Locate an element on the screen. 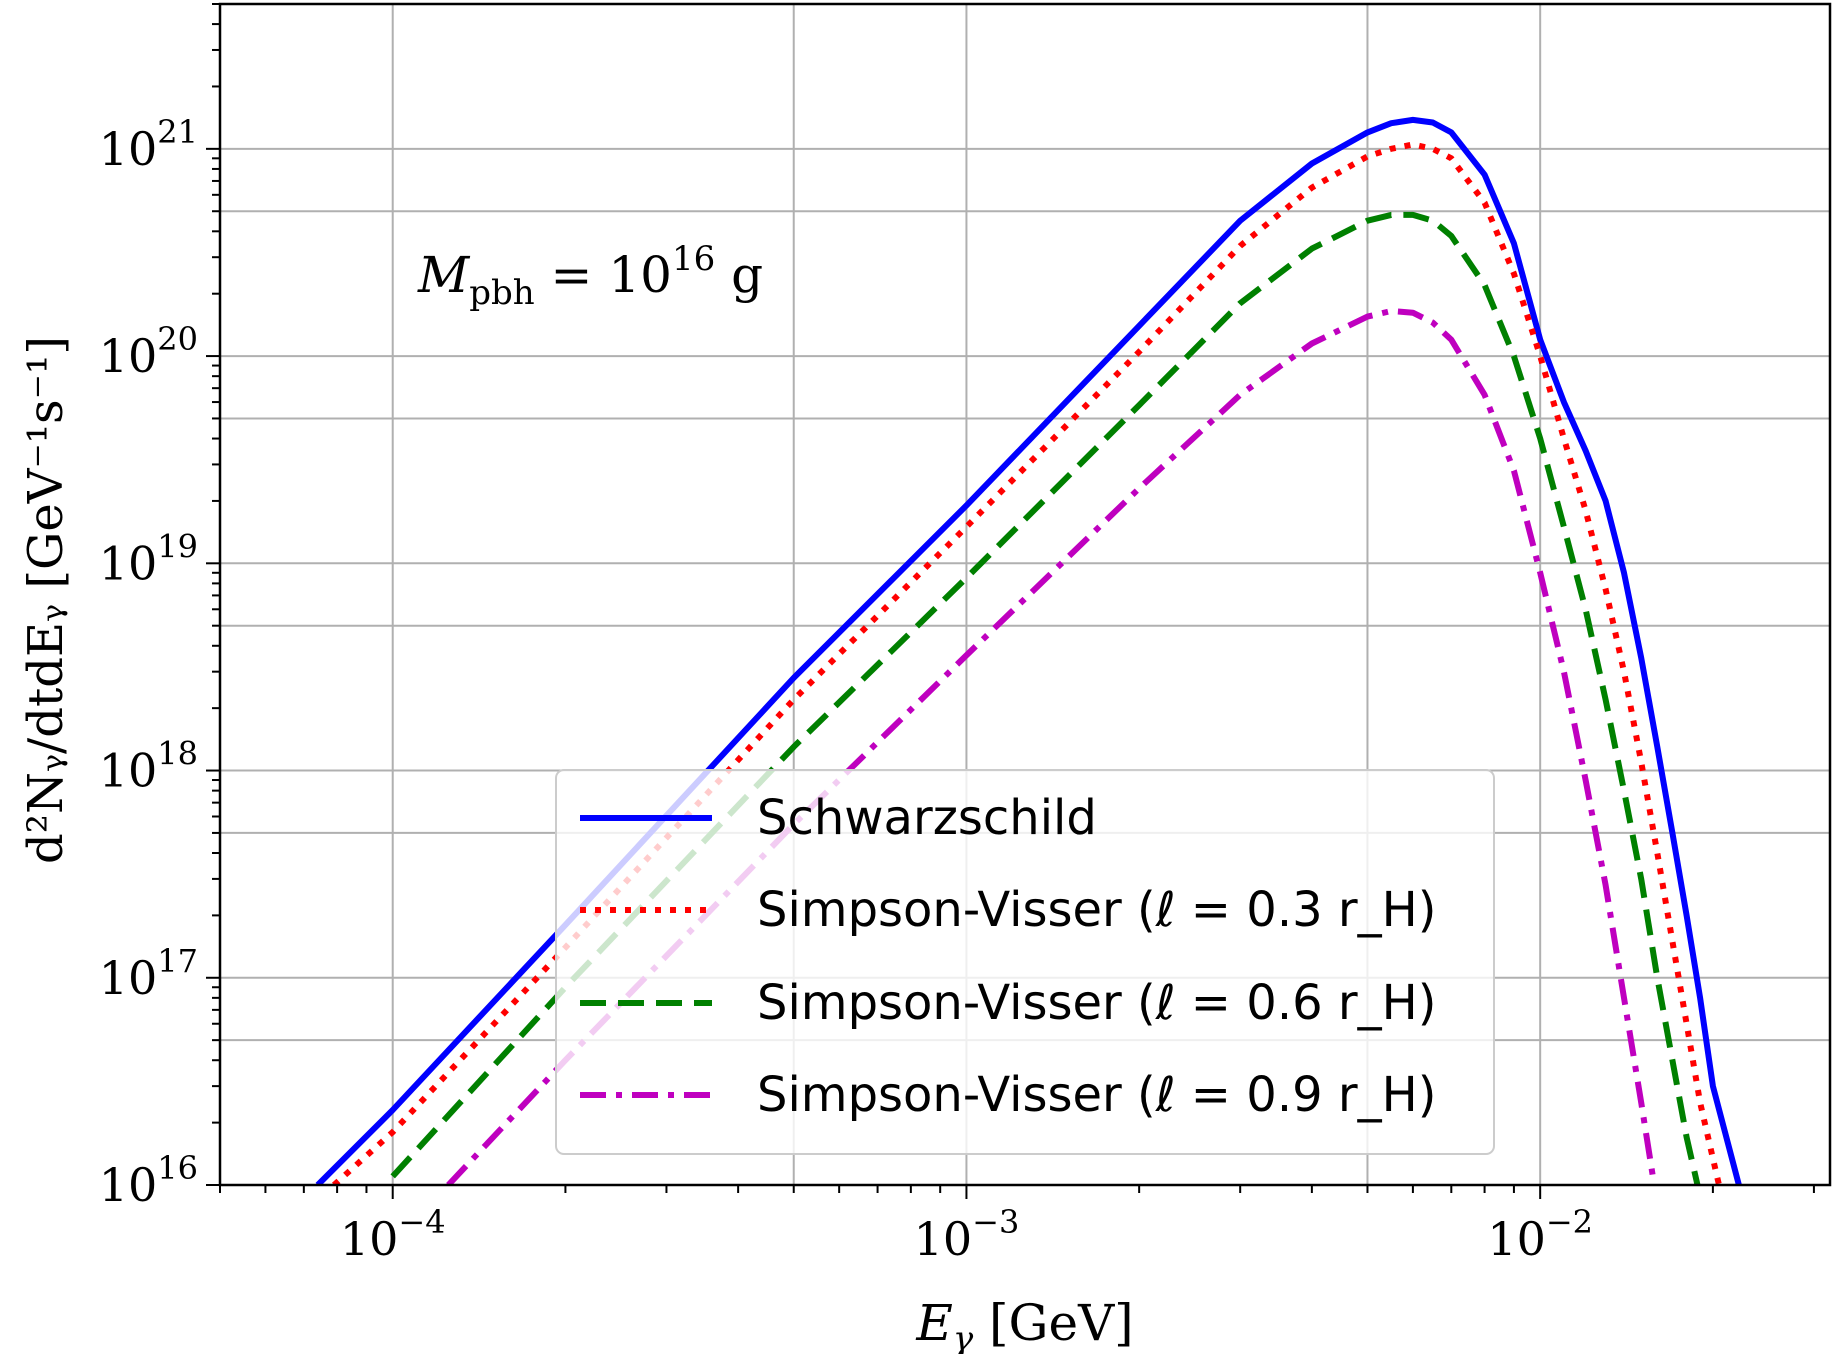 Image resolution: width=1833 pixels, height=1354 pixels. x-tick-label: 10⁻³ is located at coordinates (967, 1234).